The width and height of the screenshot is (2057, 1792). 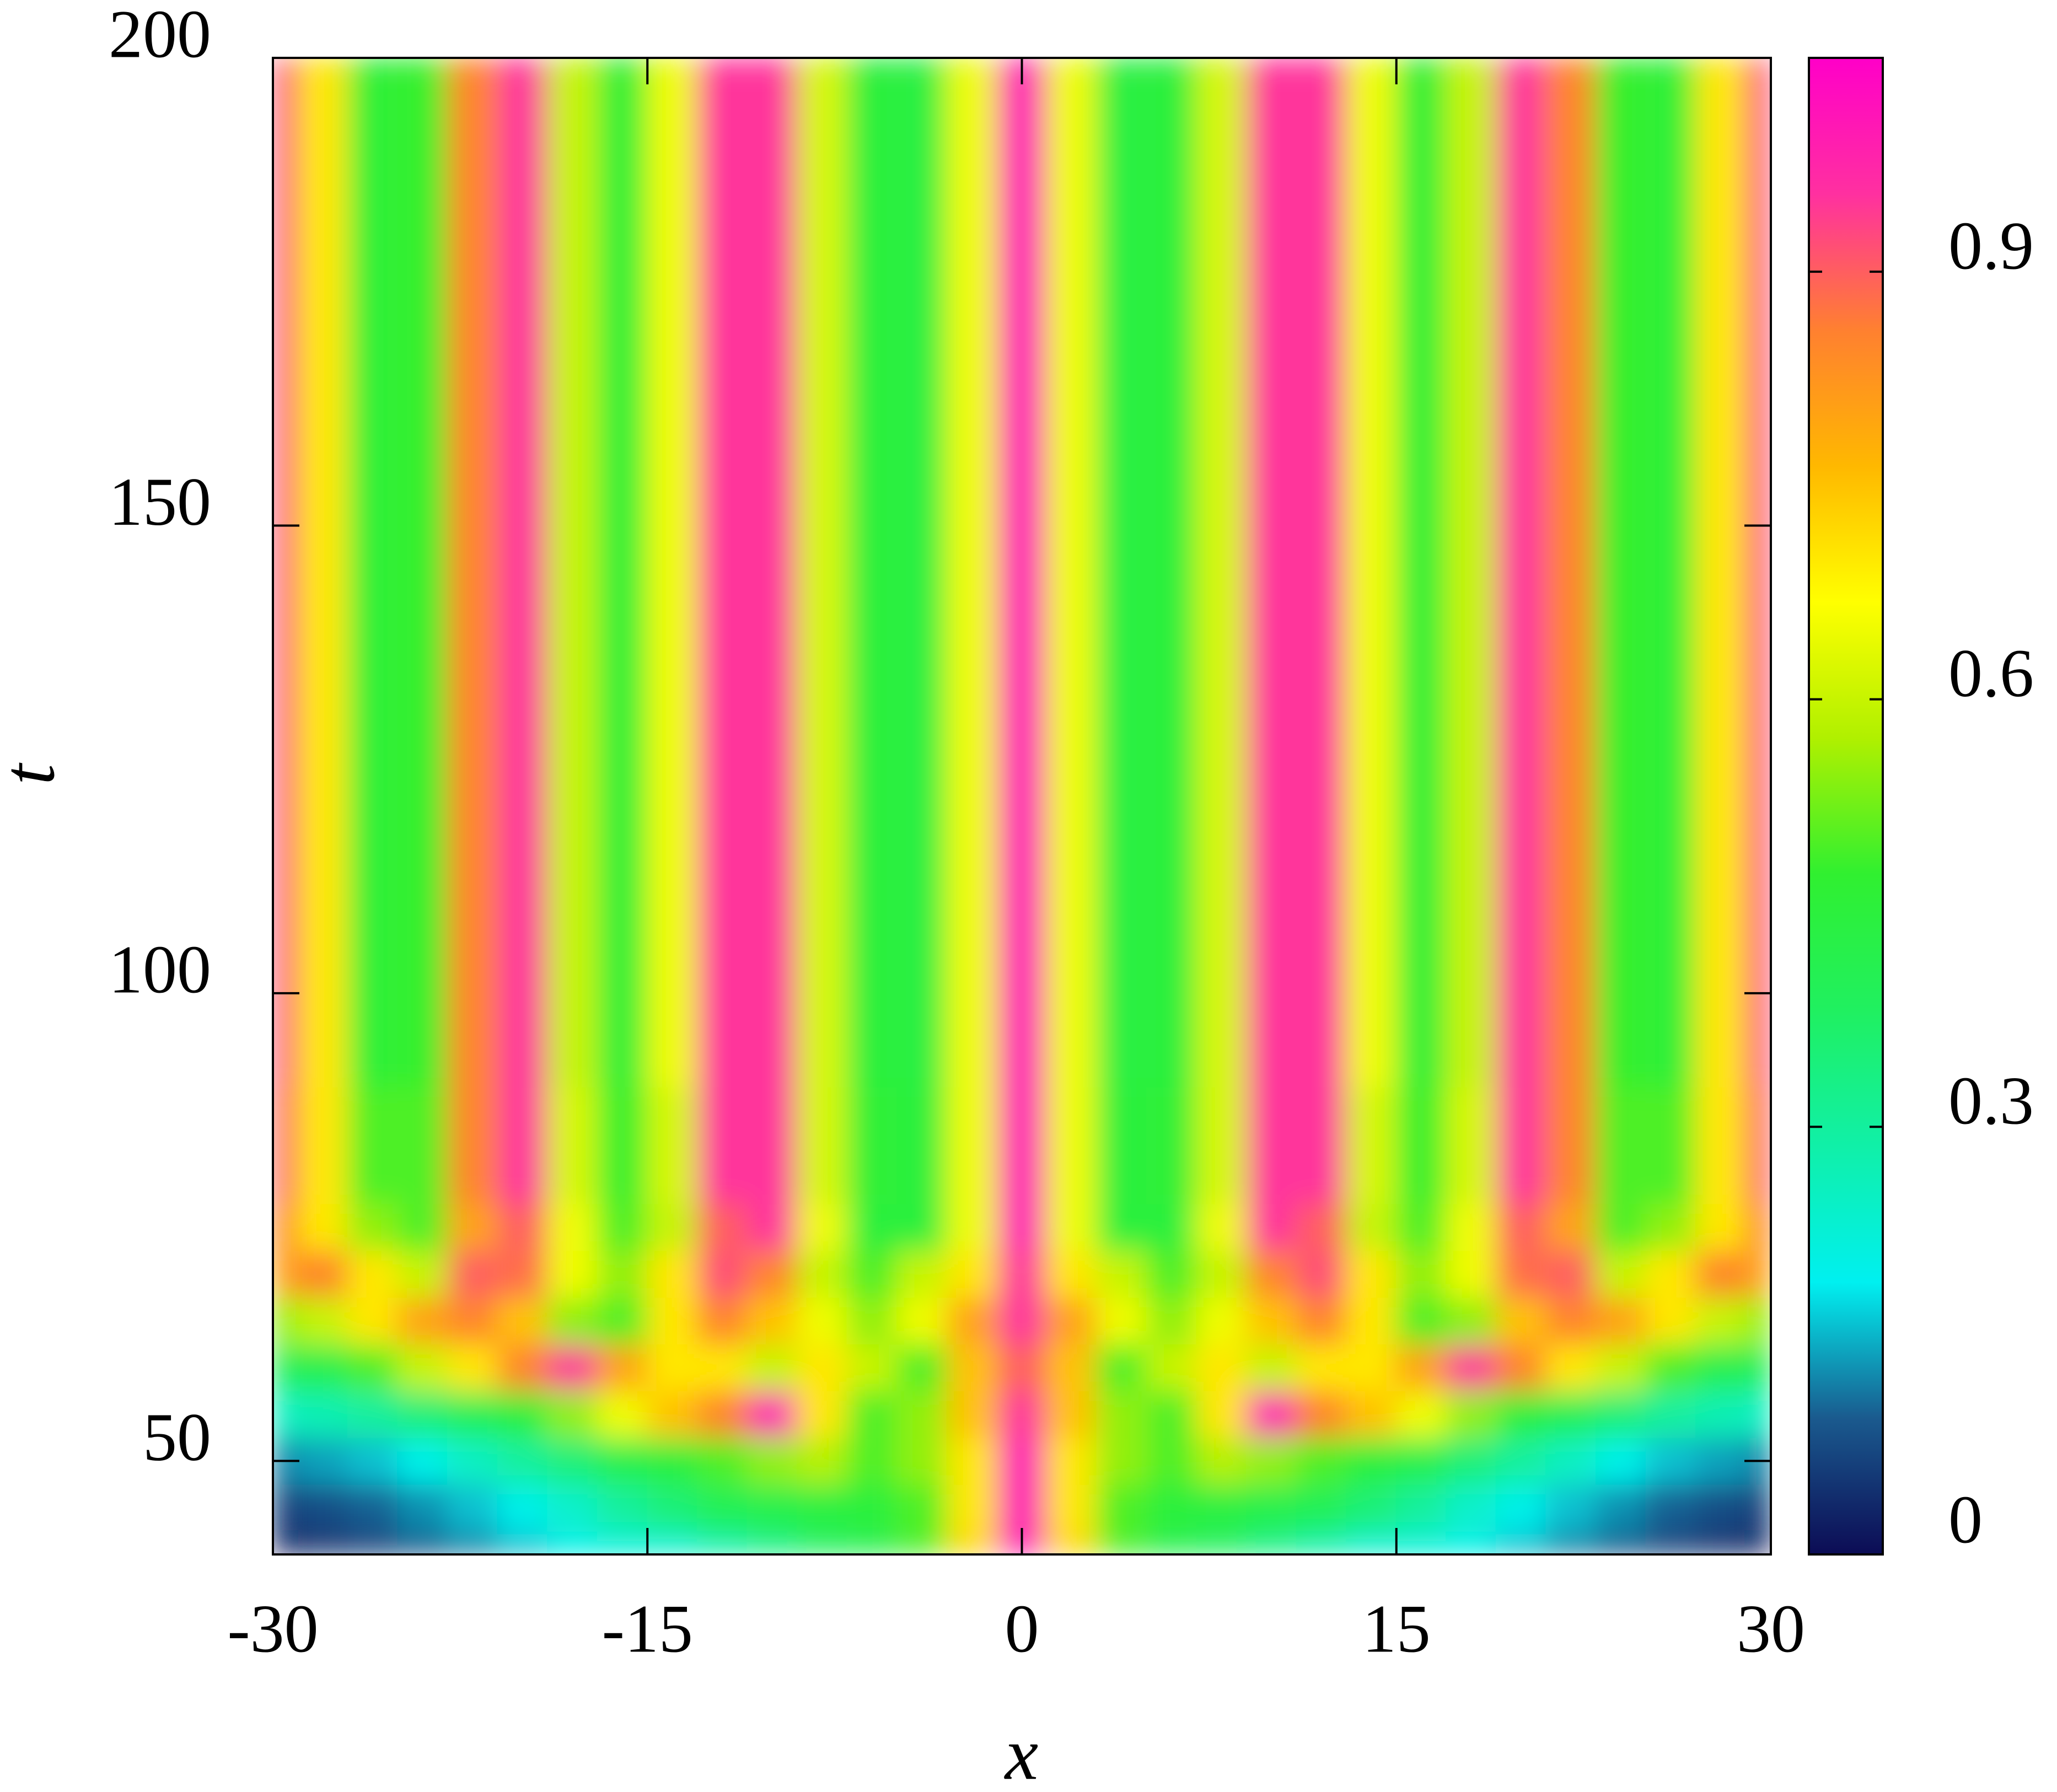 What do you see at coordinates (647, 1628) in the screenshot?
I see `x-tick-label: -15` at bounding box center [647, 1628].